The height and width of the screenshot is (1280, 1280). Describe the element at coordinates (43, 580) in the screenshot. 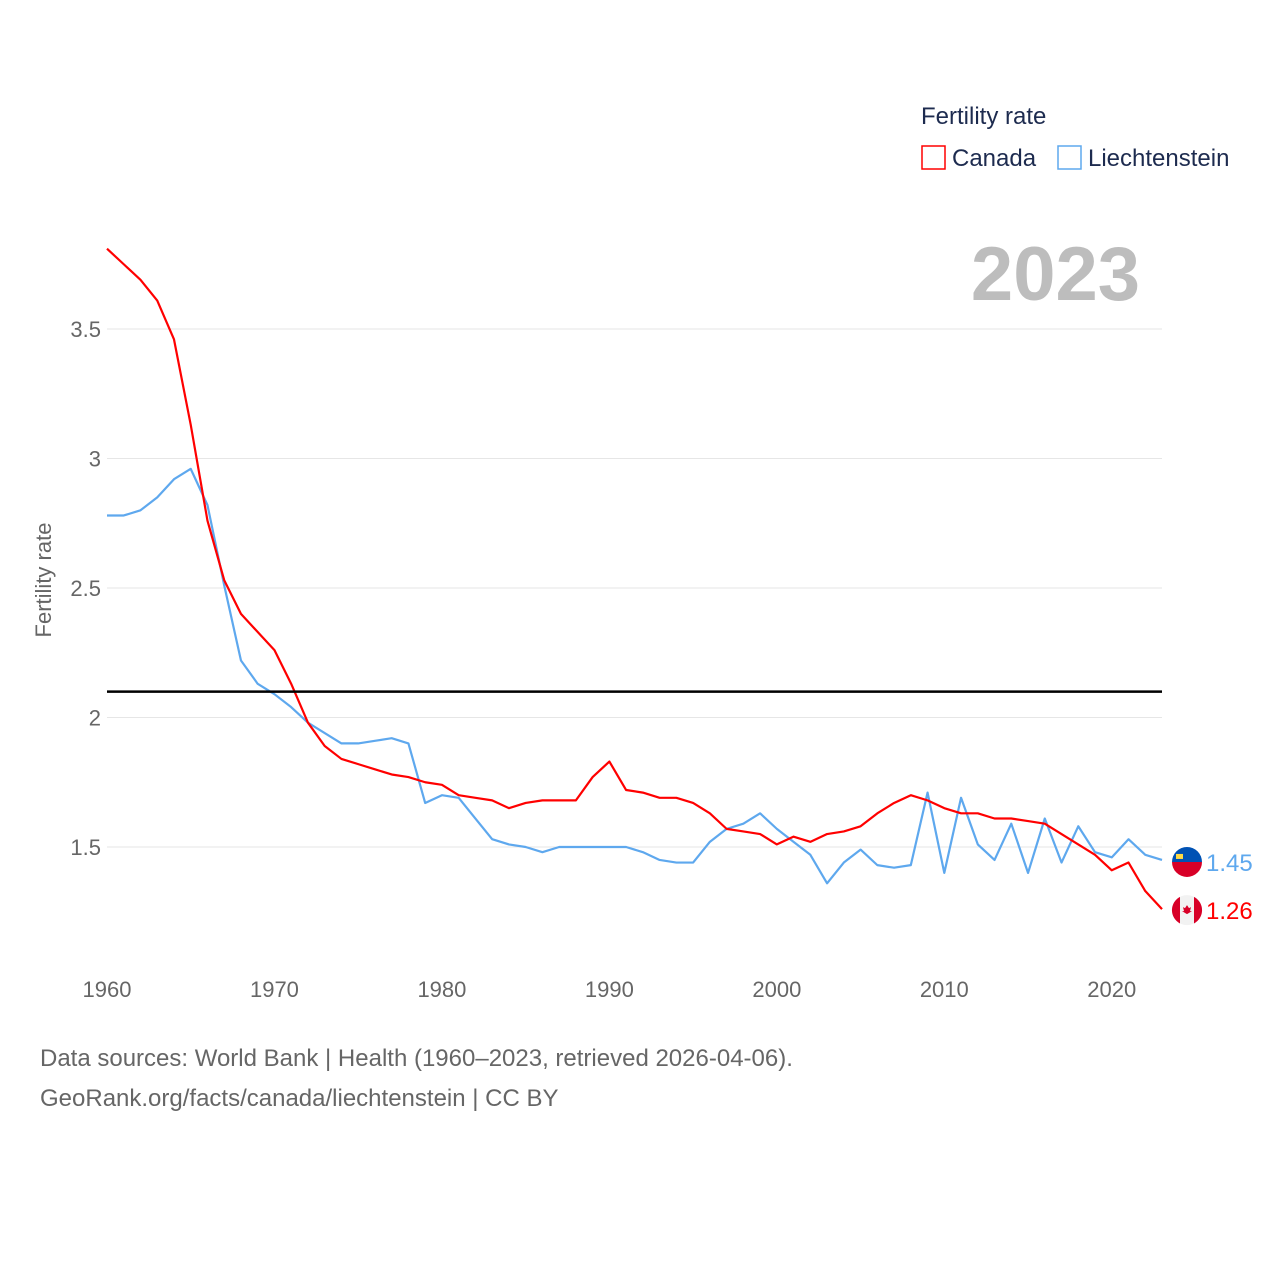

I see `y-axis-label: Fertility rate` at that location.